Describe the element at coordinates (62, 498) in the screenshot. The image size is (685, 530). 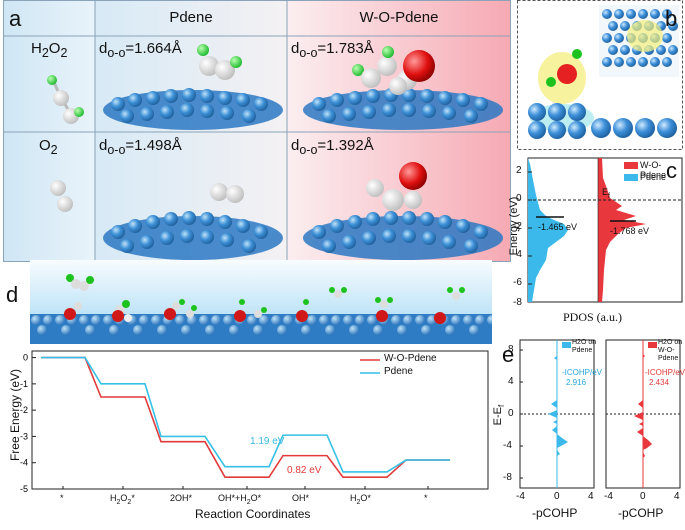
I see `x-tick-star-1: *` at that location.